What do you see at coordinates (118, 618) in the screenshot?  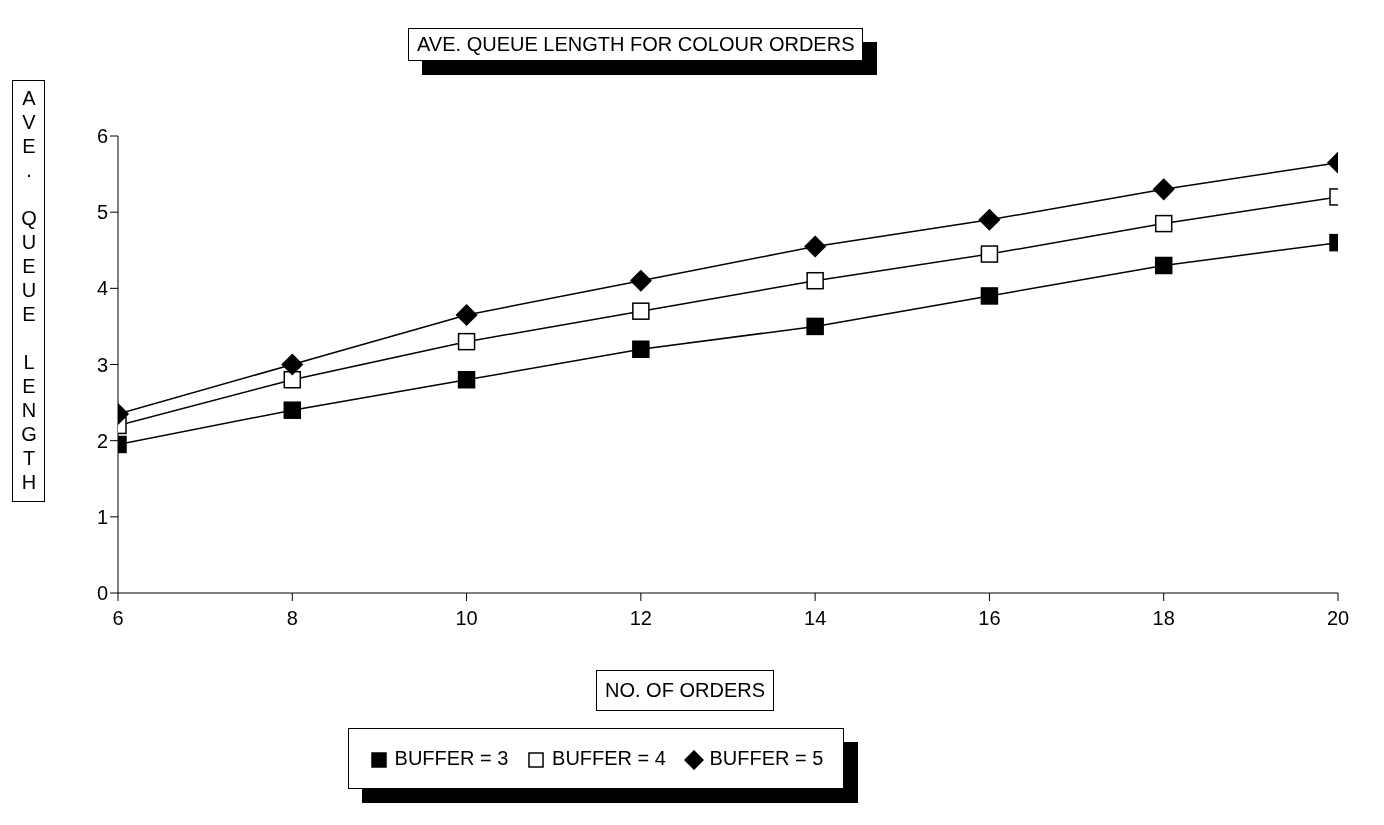 I see `x-tick-label: 6` at bounding box center [118, 618].